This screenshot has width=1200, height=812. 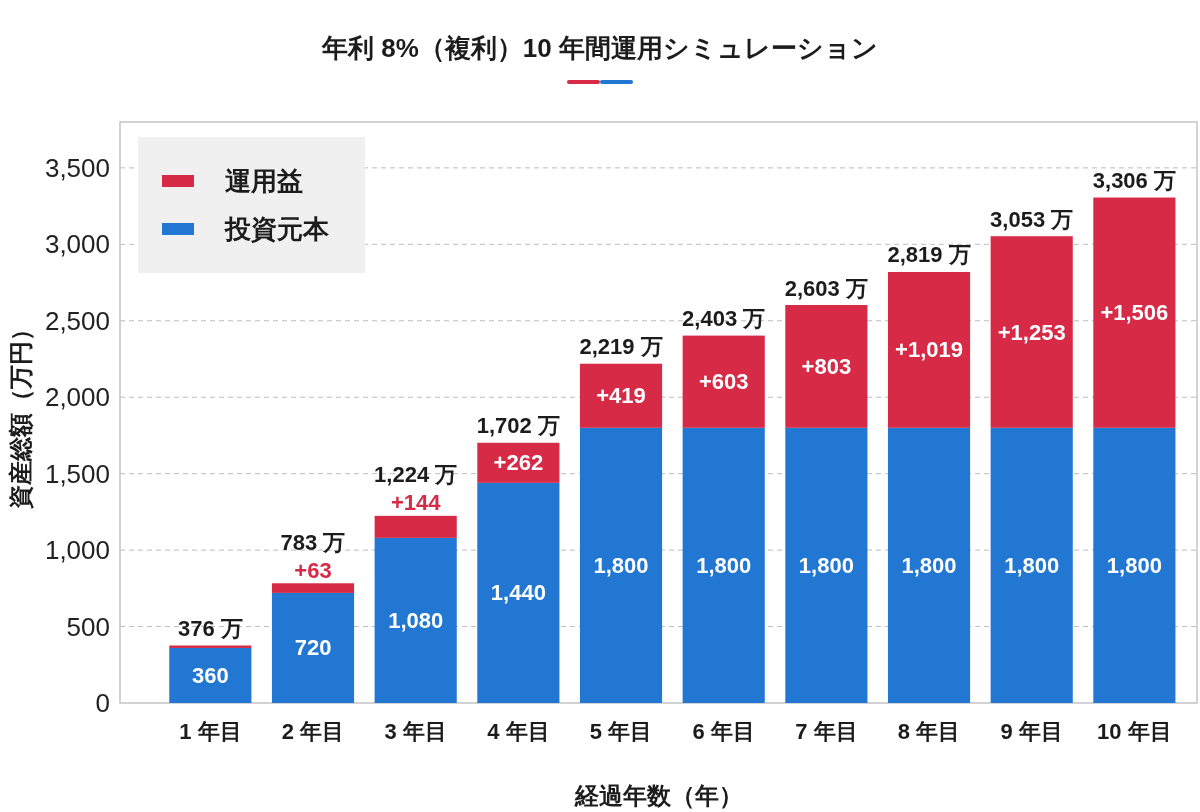 What do you see at coordinates (826, 731) in the screenshot?
I see `x-tick-label: 7 年目` at bounding box center [826, 731].